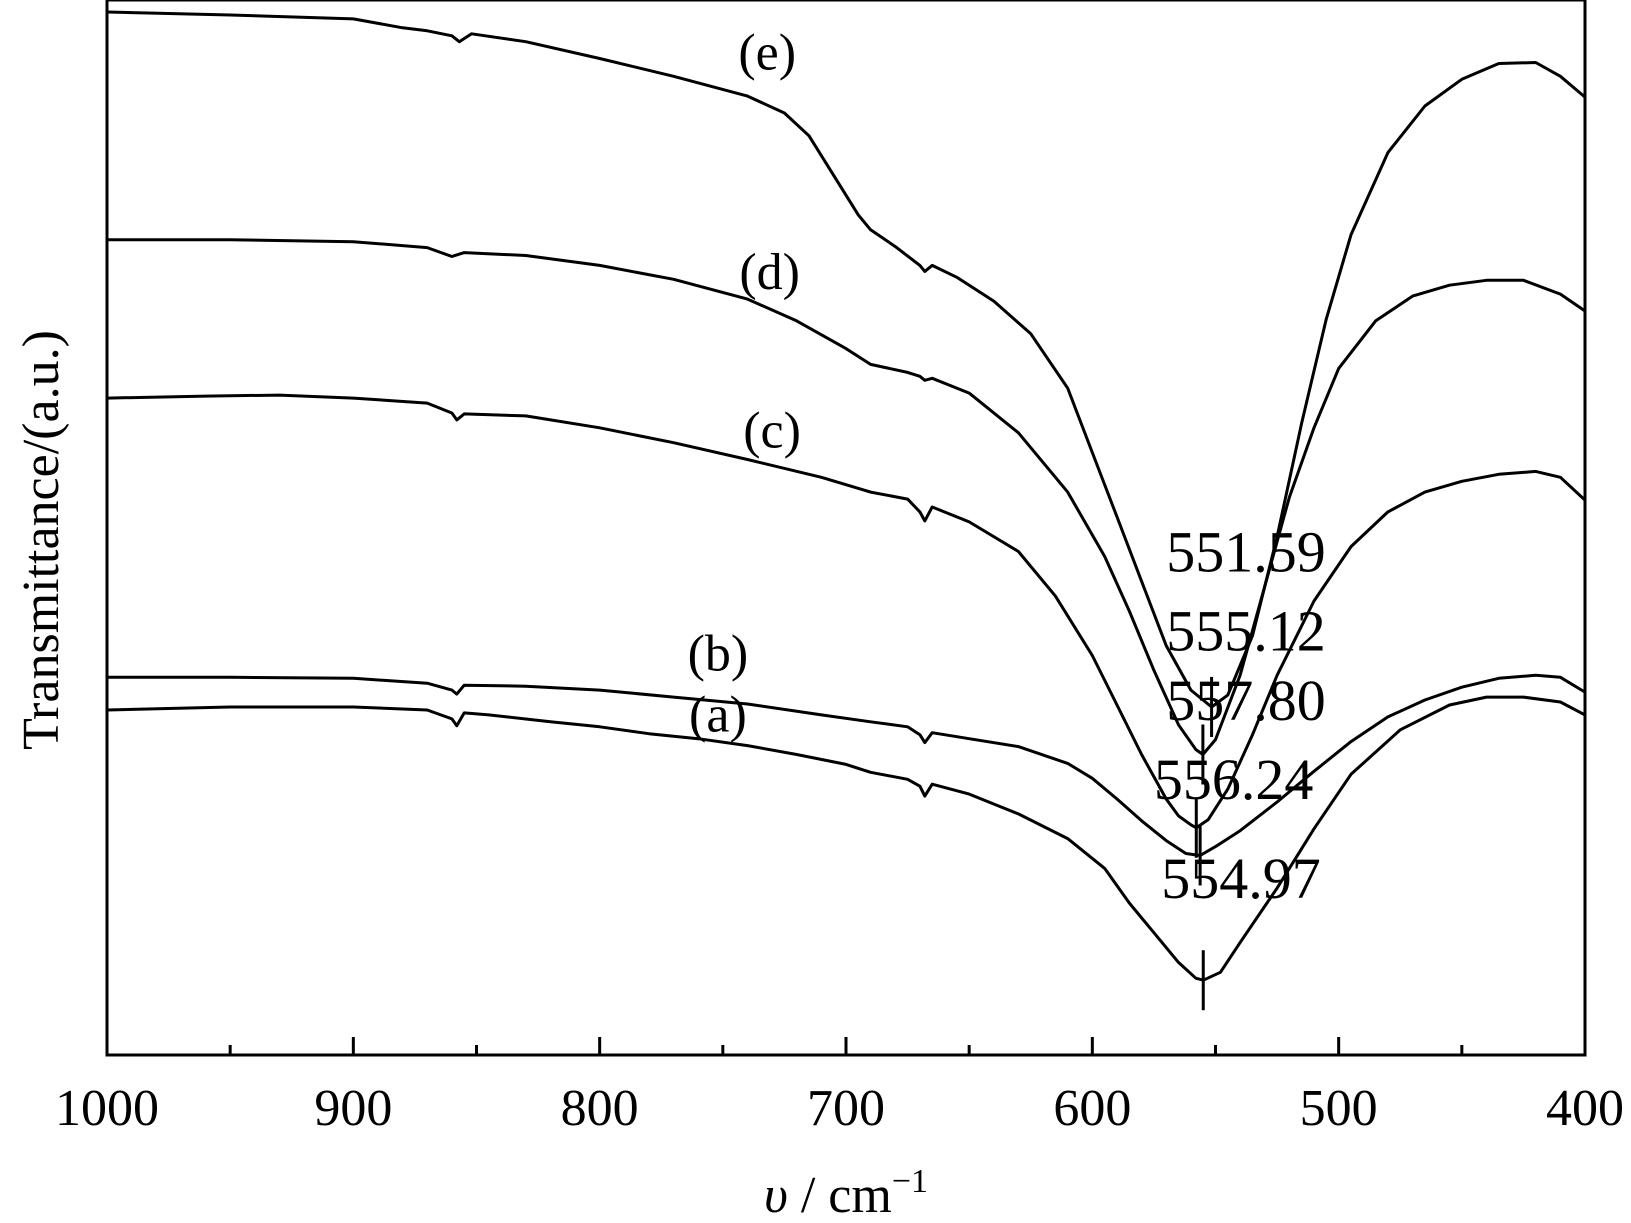 Image resolution: width=1631 pixels, height=1223 pixels. Describe the element at coordinates (1246, 631) in the screenshot. I see `peak-label: 555.12` at that location.